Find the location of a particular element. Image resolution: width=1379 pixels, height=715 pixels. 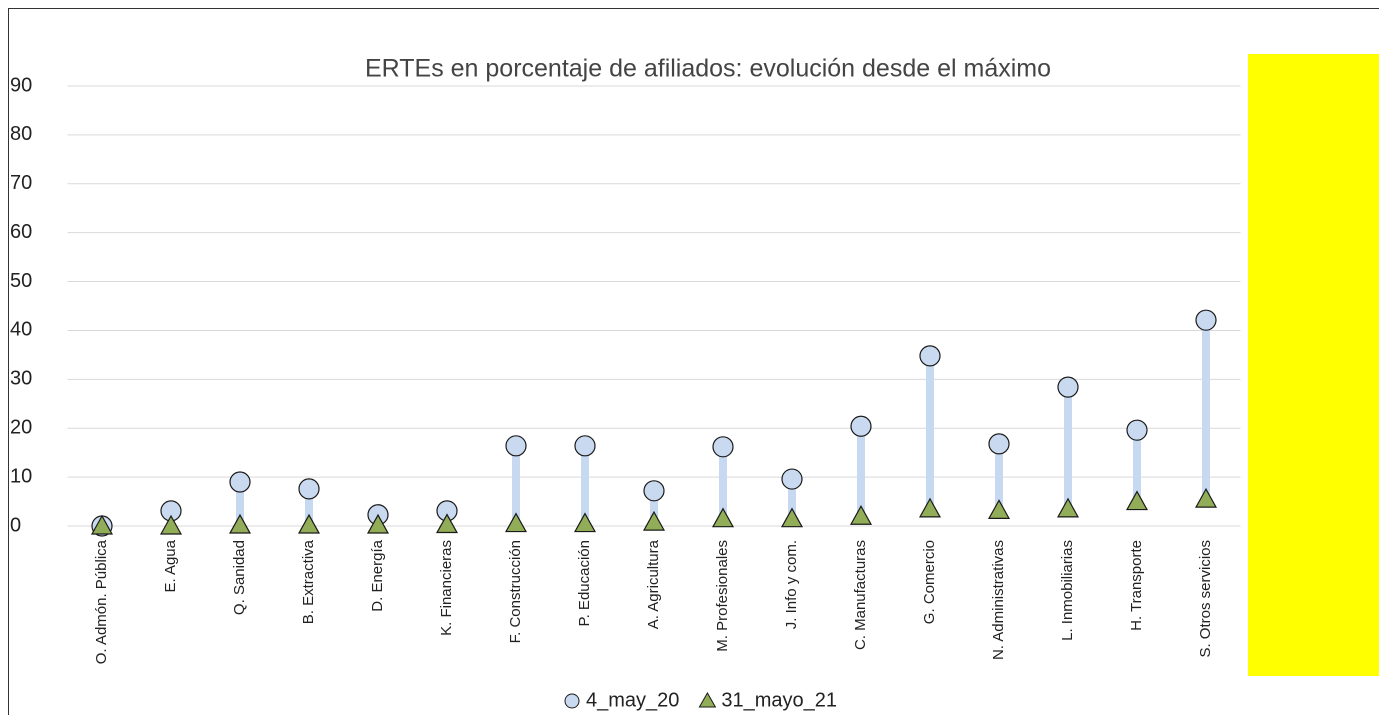

x-tick-label: J. Info y com. is located at coordinates (791, 584).